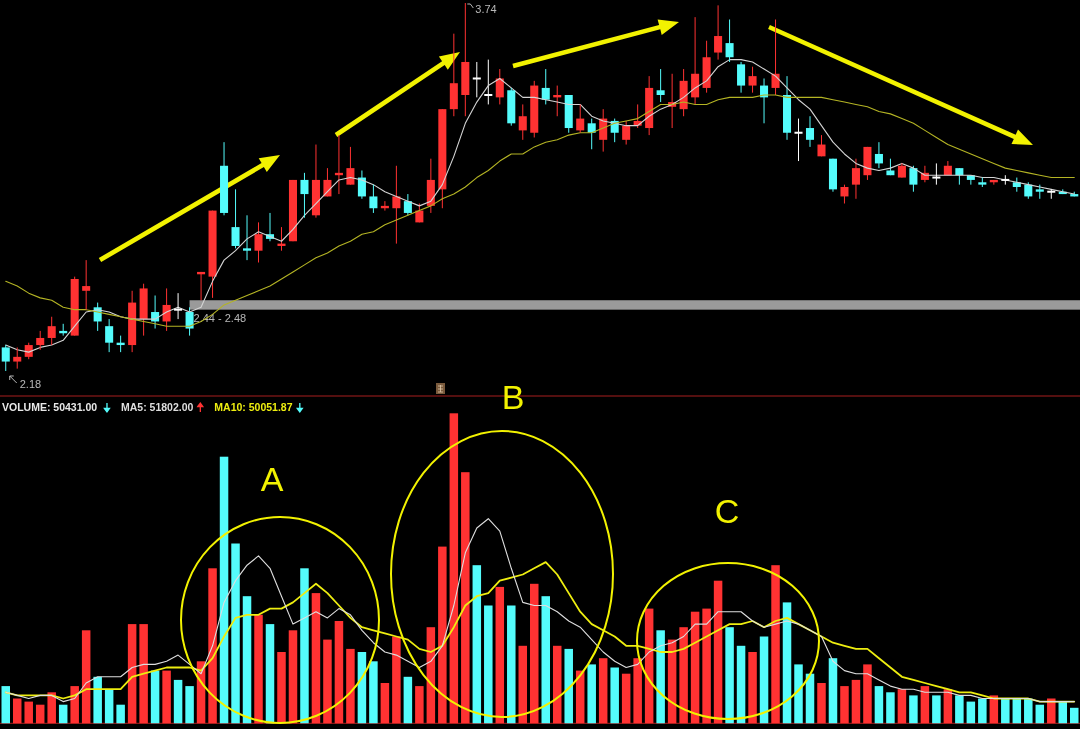 The height and width of the screenshot is (729, 1080). Describe the element at coordinates (30, 384) in the screenshot. I see `text: 2.18` at that location.